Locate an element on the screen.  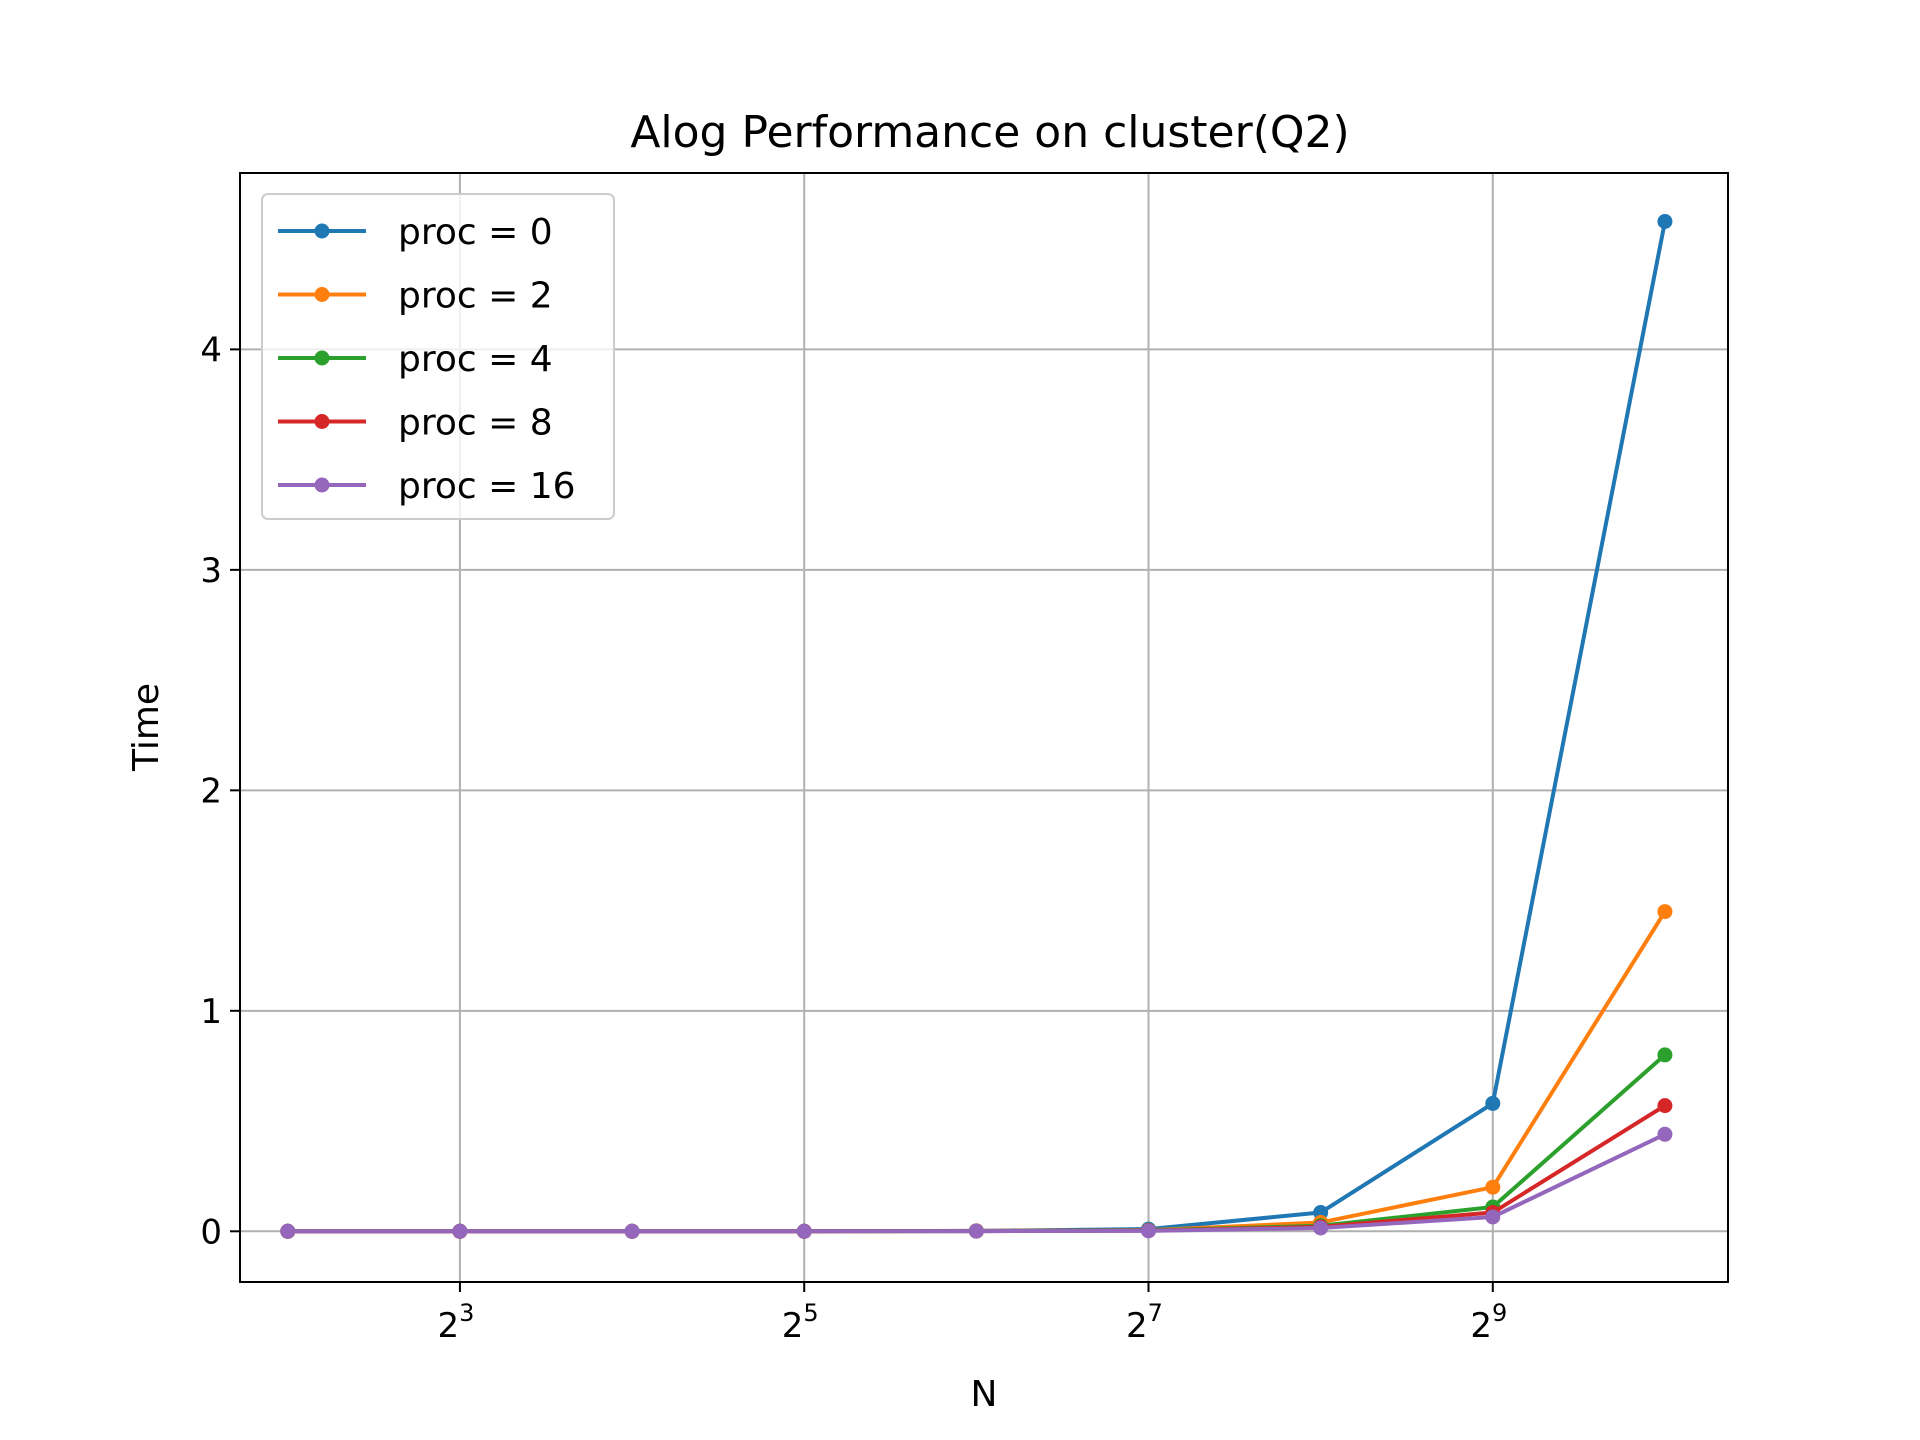
legend-item: proc = 8 is located at coordinates (415, 423).